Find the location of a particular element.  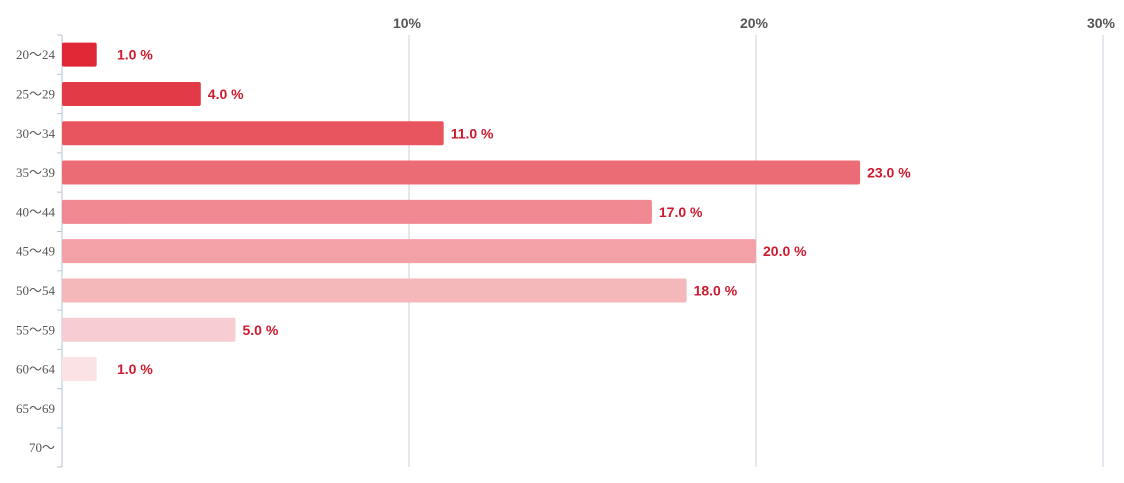

x-tick-label: 30% is located at coordinates (1101, 23).